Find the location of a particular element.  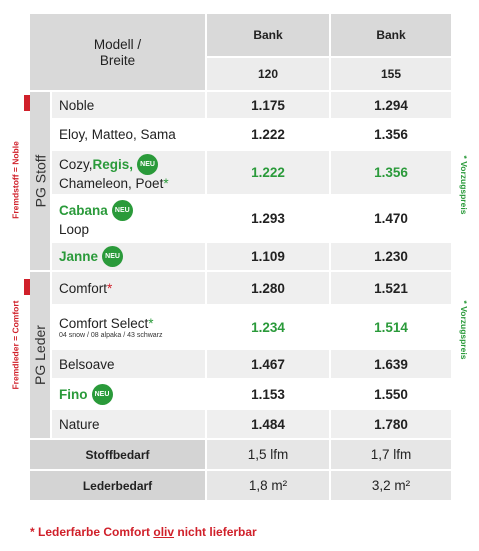

price-cell: 1.470 is located at coordinates (392, 219).